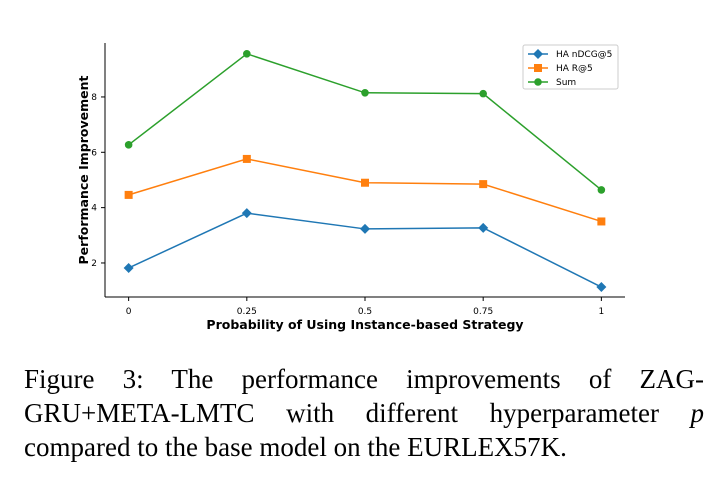  I want to click on series-line, so click(365, 190).